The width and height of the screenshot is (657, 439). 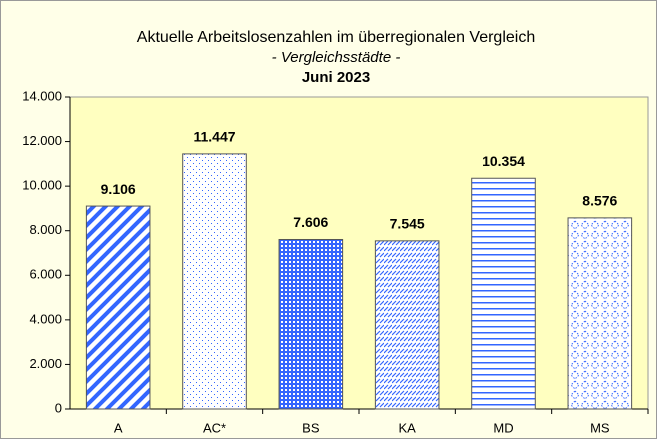 I want to click on y-tick-label: 6.000, so click(x=45, y=274).